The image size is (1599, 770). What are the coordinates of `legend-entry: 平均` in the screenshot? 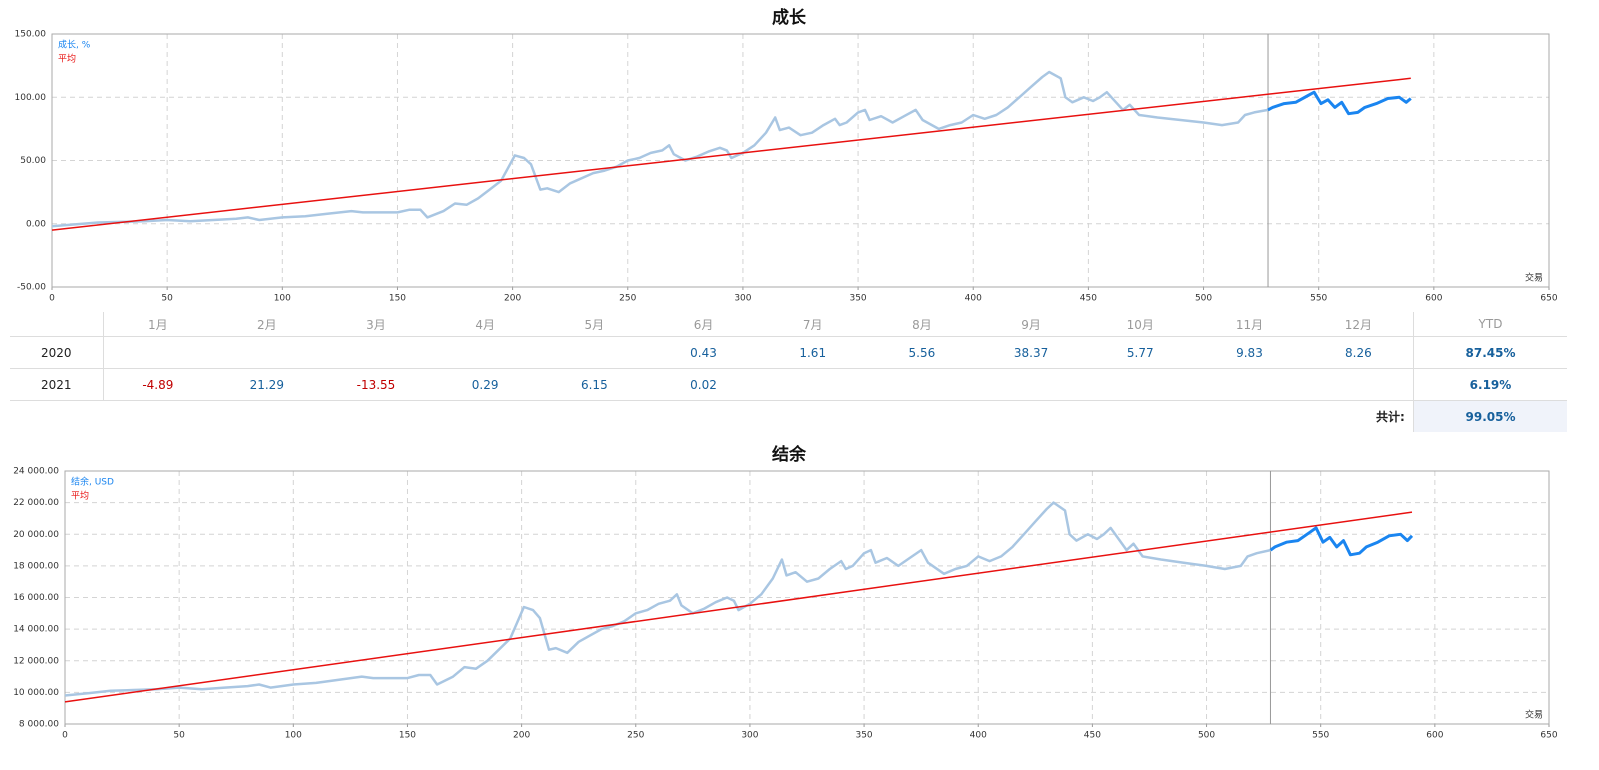 It's located at (80, 496).